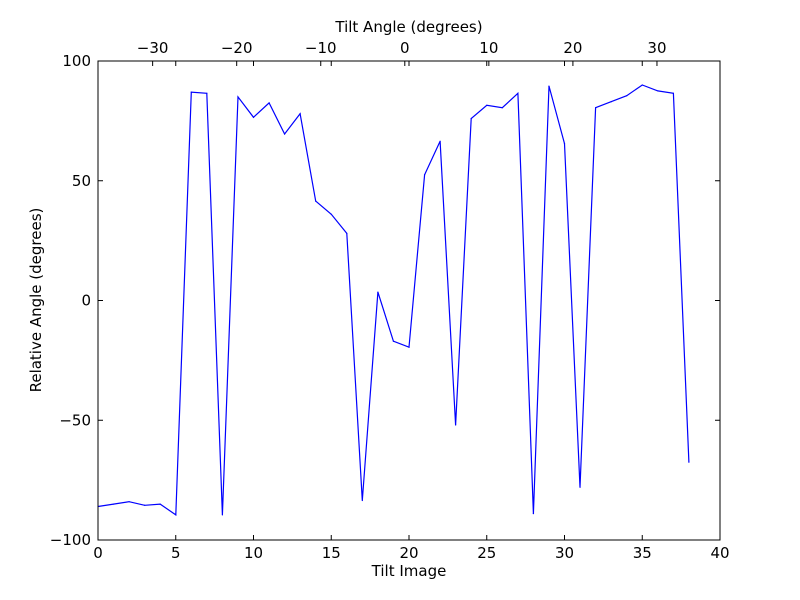 This screenshot has width=800, height=600. Describe the element at coordinates (86, 301) in the screenshot. I see `y-tick-label: 0` at that location.